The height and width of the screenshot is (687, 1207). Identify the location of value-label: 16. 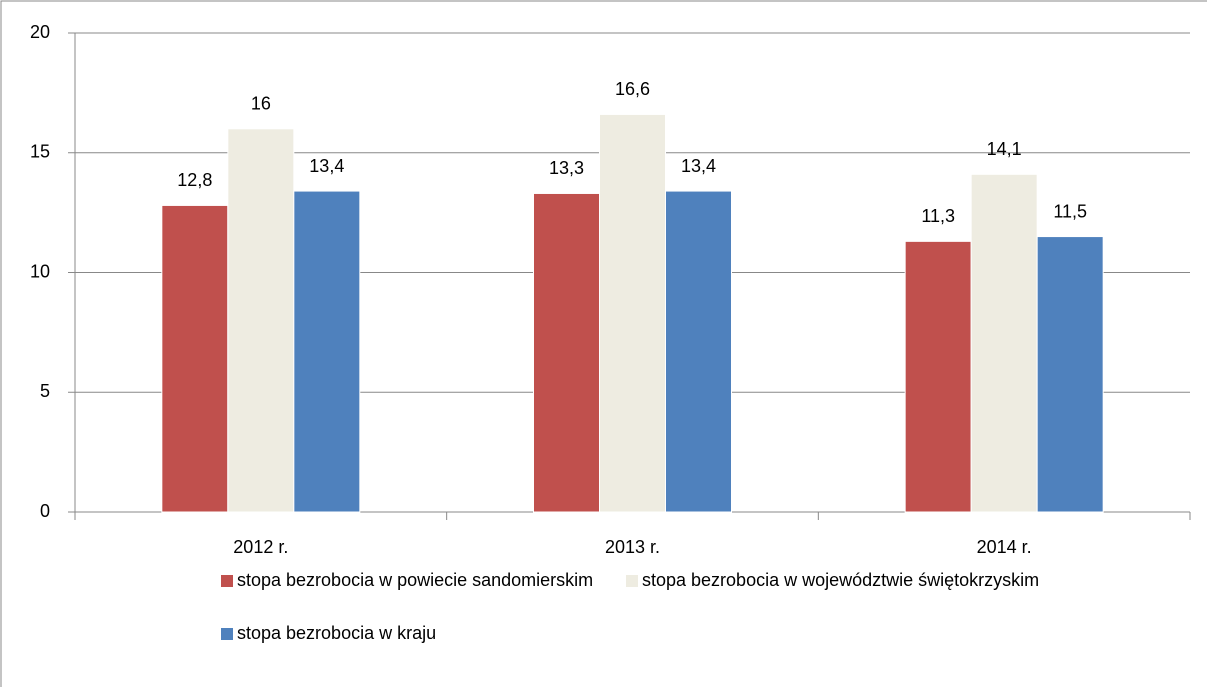
(261, 104).